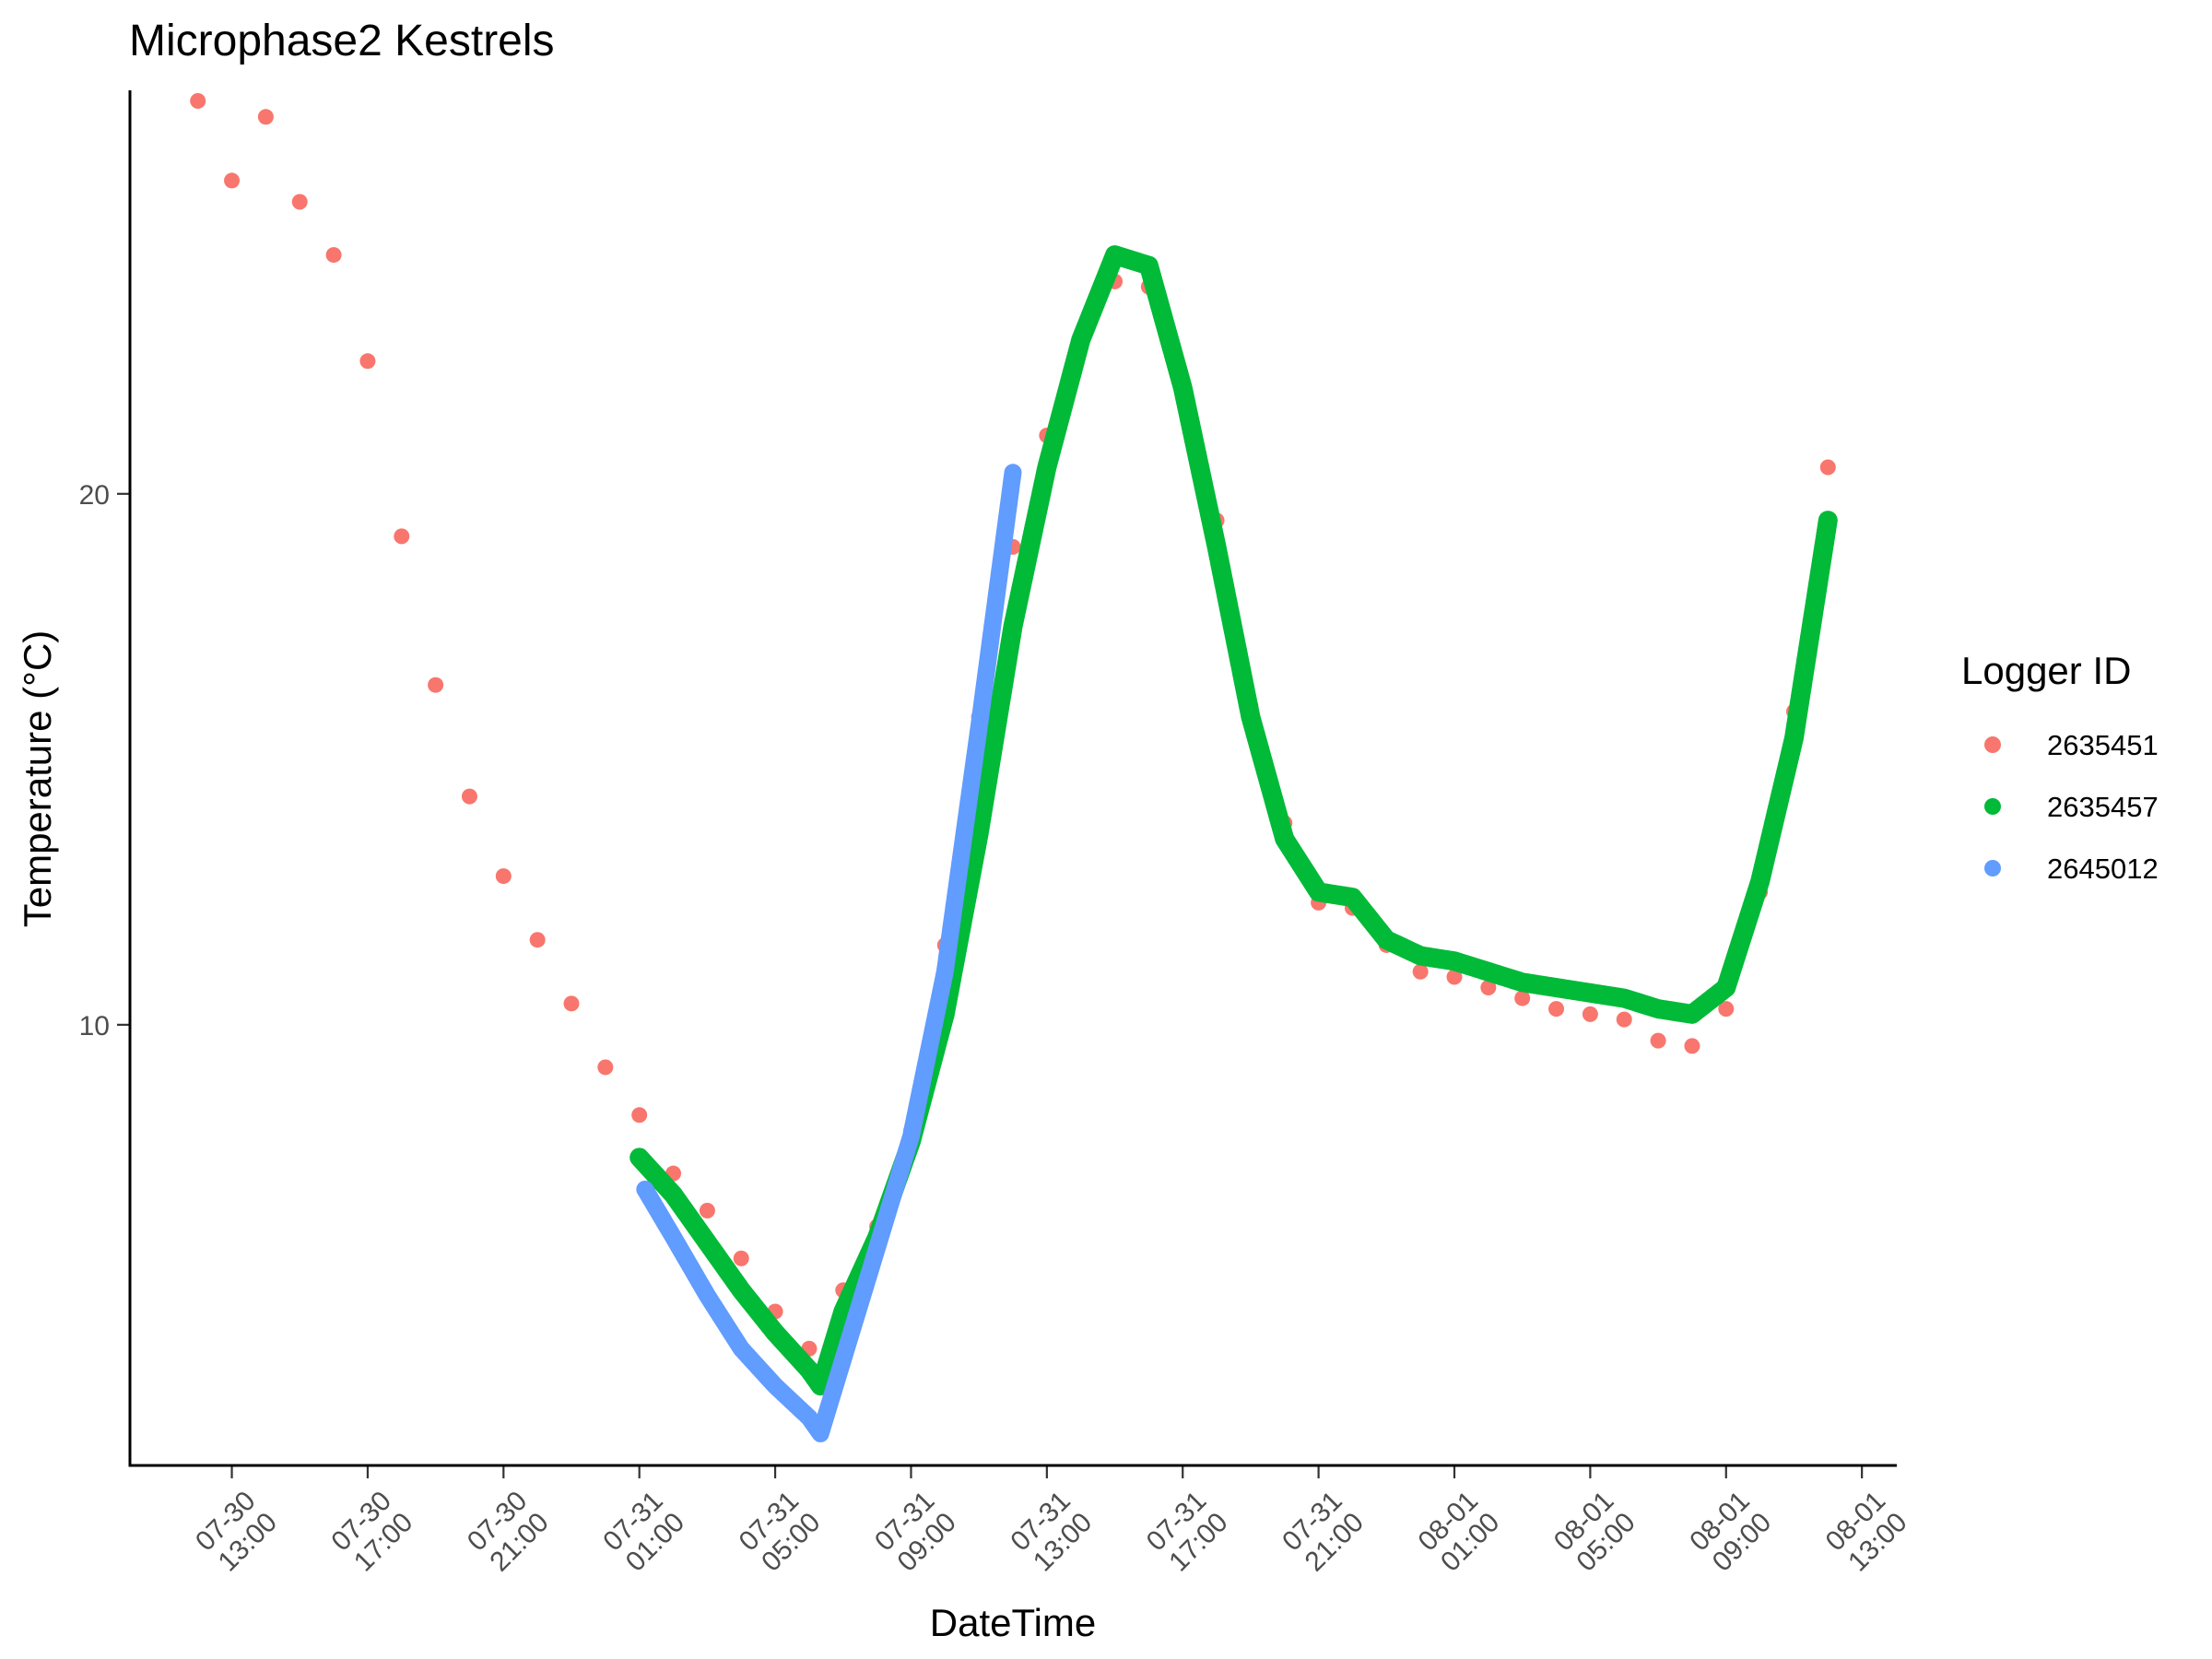 The width and height of the screenshot is (2212, 1659). I want to click on x-tick-label: 07-3021:00, so click(508, 1532).